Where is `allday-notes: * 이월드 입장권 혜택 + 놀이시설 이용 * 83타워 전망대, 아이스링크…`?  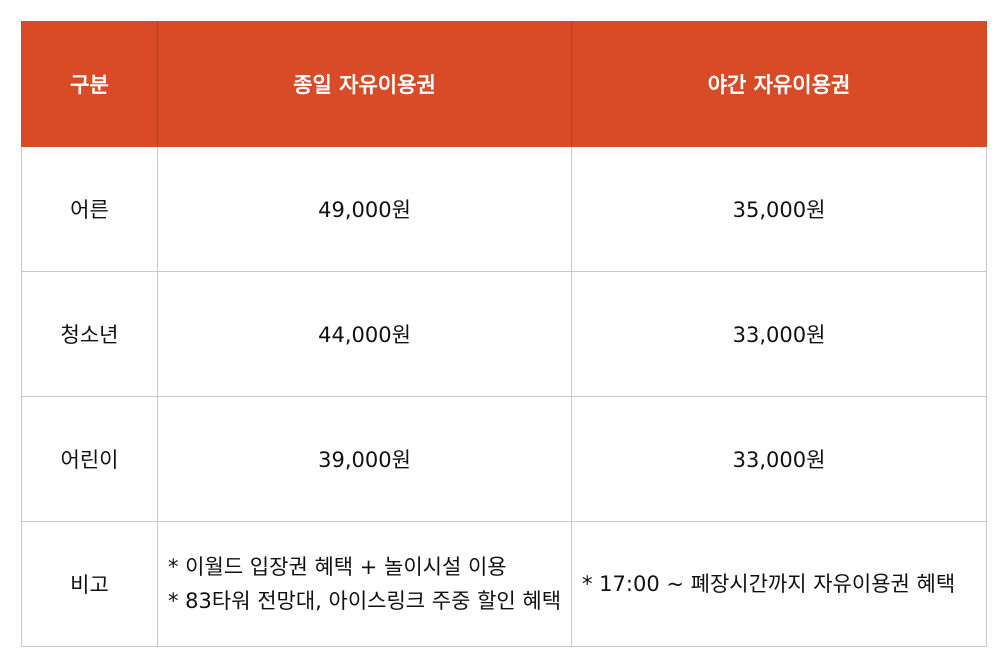 allday-notes: * 이월드 입장권 혜택 + 놀이시설 이용 * 83타워 전망대, 아이스링크… is located at coordinates (364, 584).